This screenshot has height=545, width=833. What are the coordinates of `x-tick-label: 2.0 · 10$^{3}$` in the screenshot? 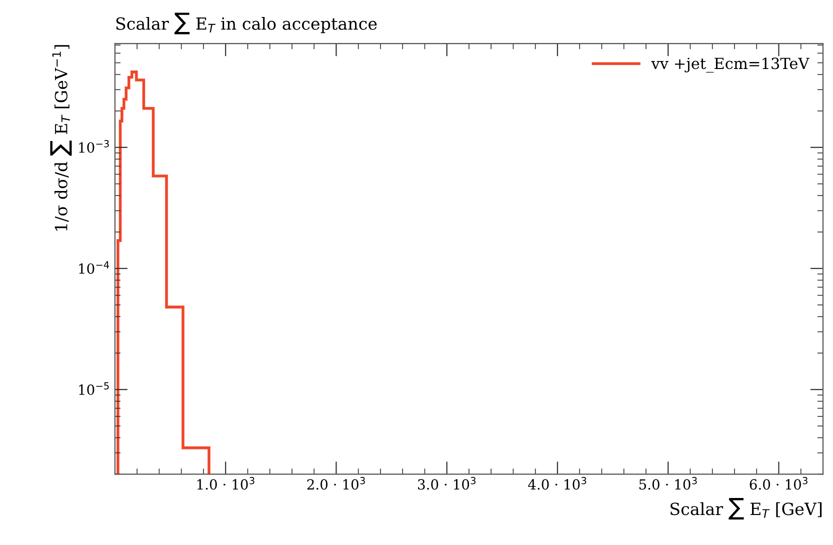 It's located at (336, 483).